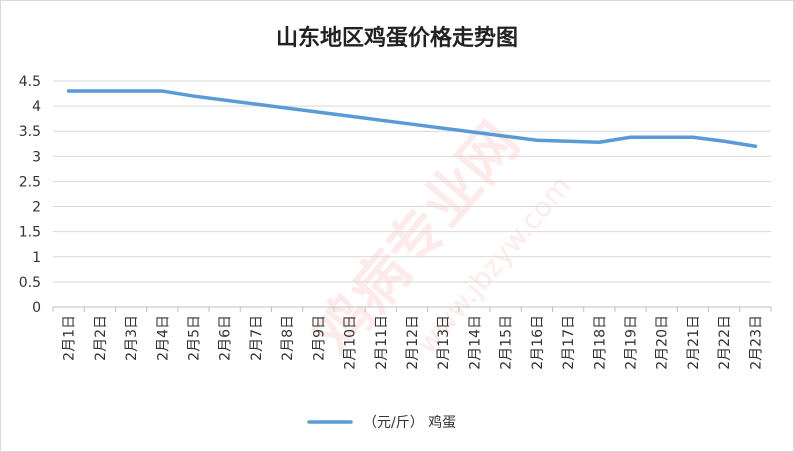 The height and width of the screenshot is (452, 794). I want to click on legend: （元/斤） 鸡蛋, so click(381, 422).